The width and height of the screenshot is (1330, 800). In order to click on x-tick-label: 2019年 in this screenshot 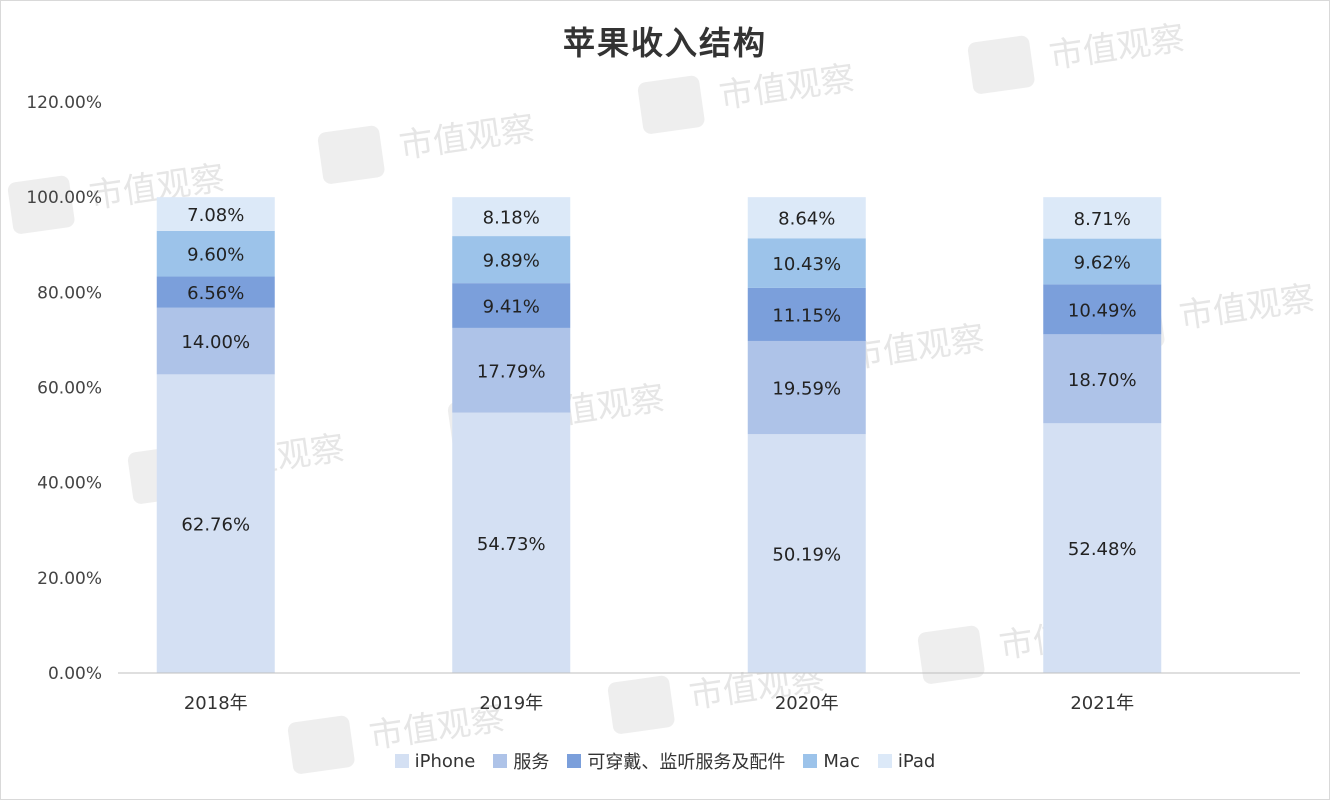, I will do `click(511, 703)`.